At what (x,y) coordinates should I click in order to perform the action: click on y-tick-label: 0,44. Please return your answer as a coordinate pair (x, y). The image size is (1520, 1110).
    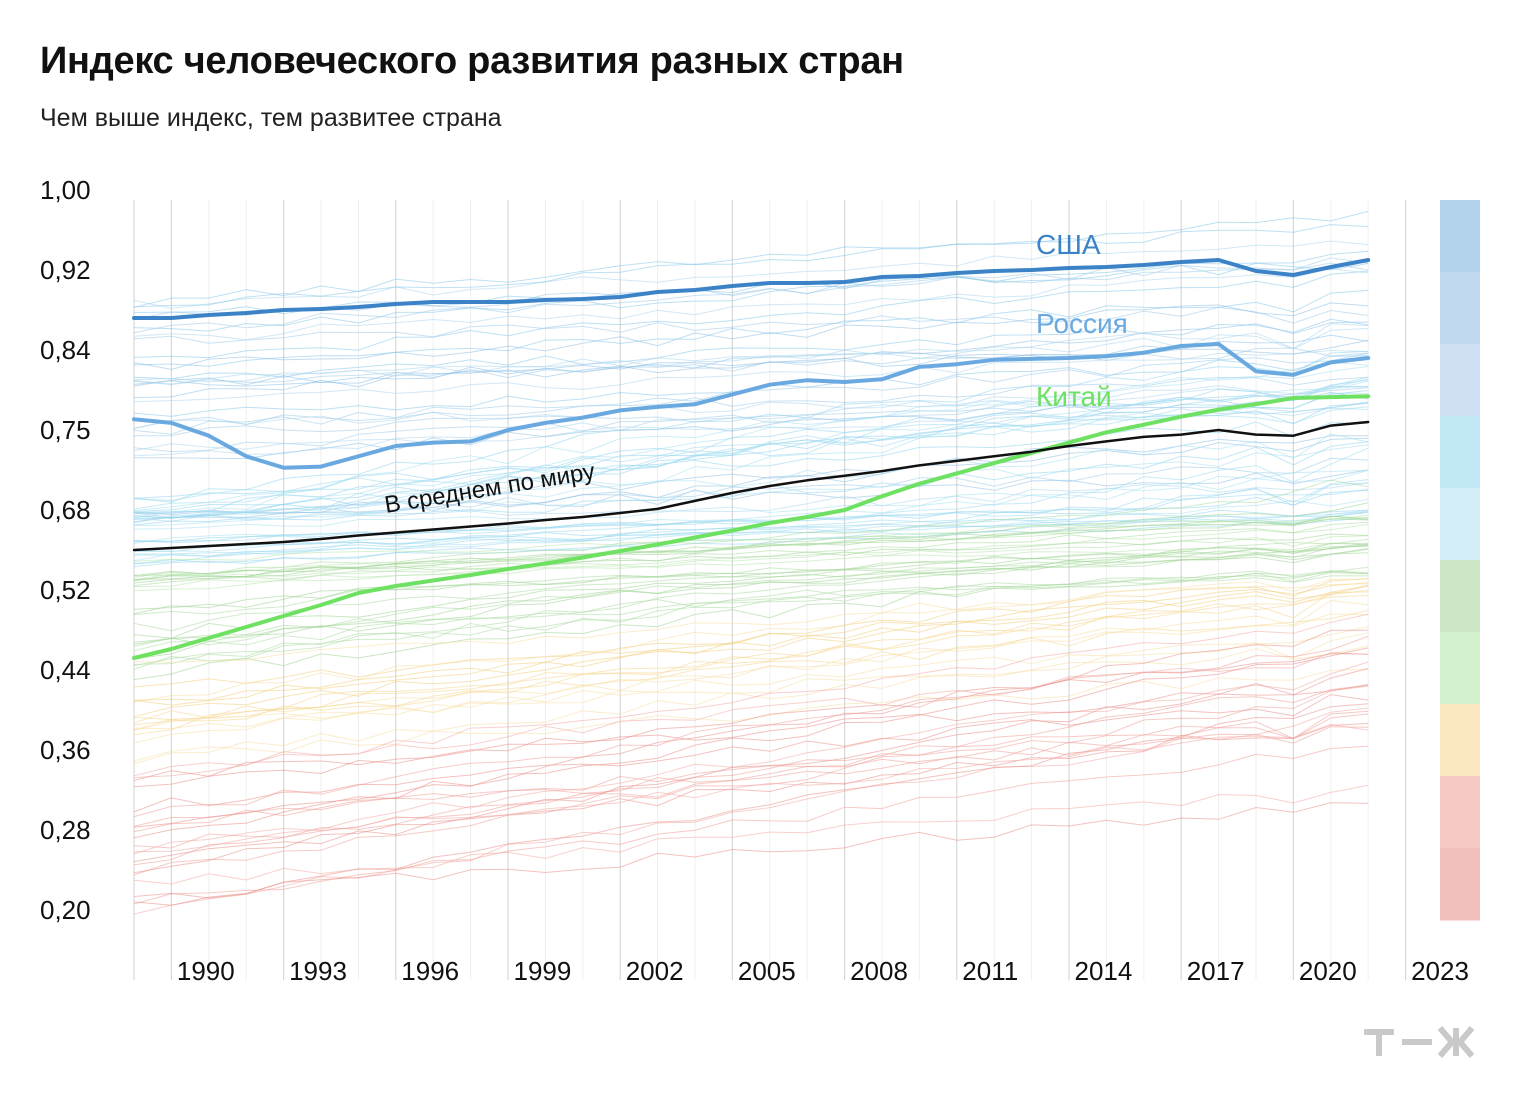
    Looking at the image, I should click on (65, 670).